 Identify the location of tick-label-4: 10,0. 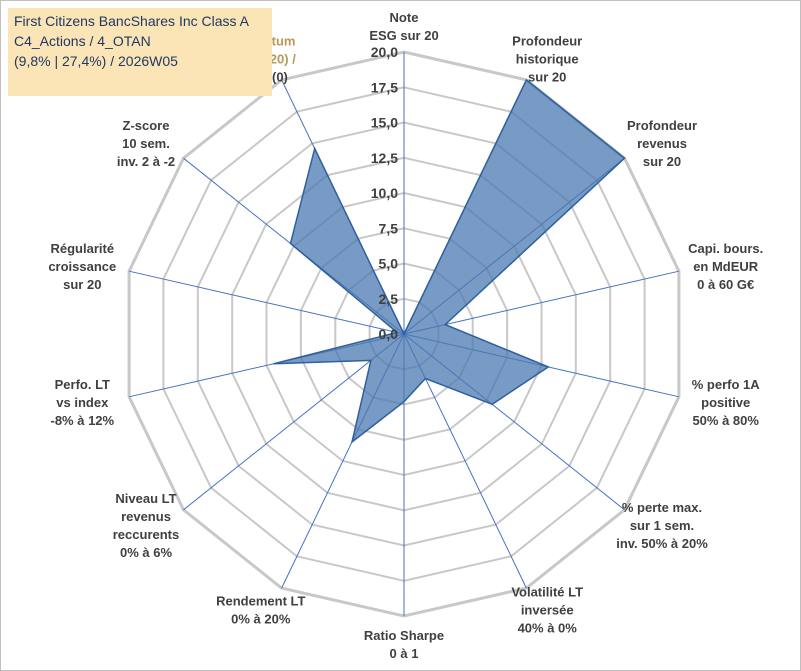
(384, 193).